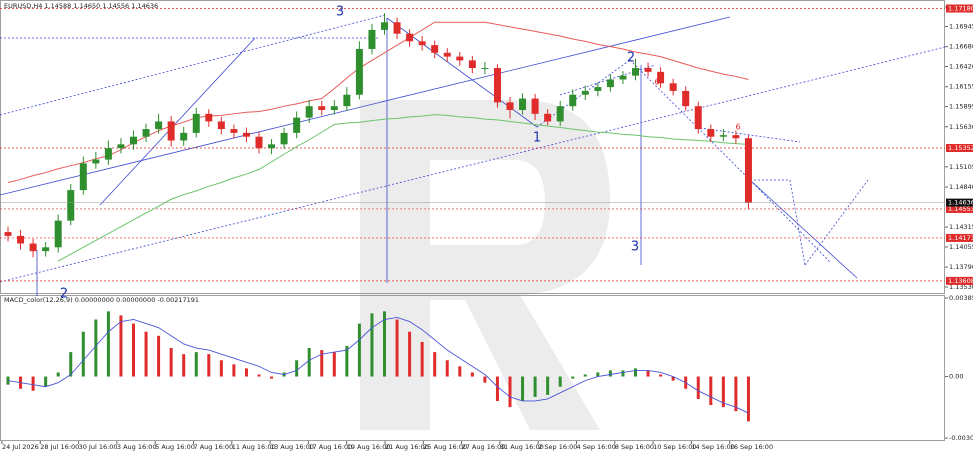  Describe the element at coordinates (961, 26) in the screenshot. I see `y-tick-label: 1.16945` at that location.